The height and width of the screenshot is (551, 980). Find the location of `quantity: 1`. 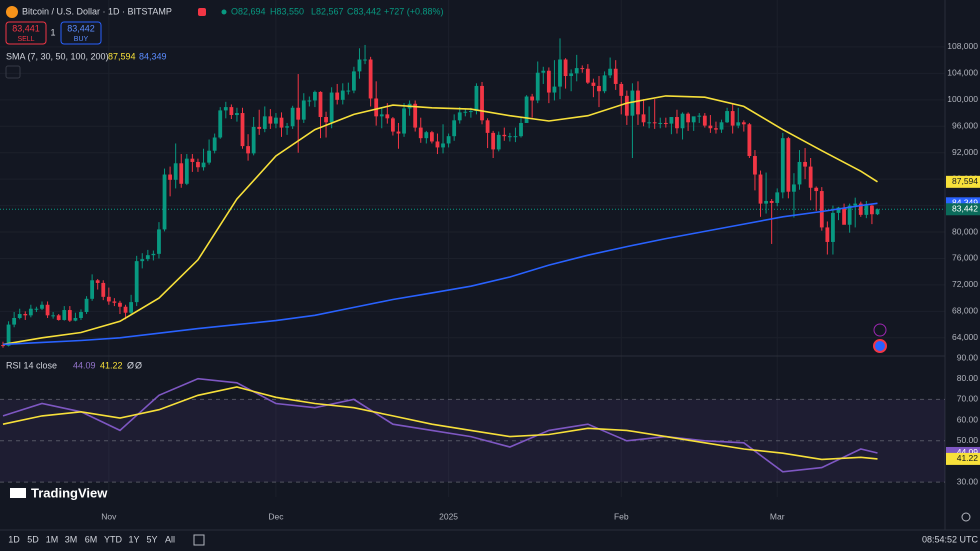

quantity: 1 is located at coordinates (52, 32).